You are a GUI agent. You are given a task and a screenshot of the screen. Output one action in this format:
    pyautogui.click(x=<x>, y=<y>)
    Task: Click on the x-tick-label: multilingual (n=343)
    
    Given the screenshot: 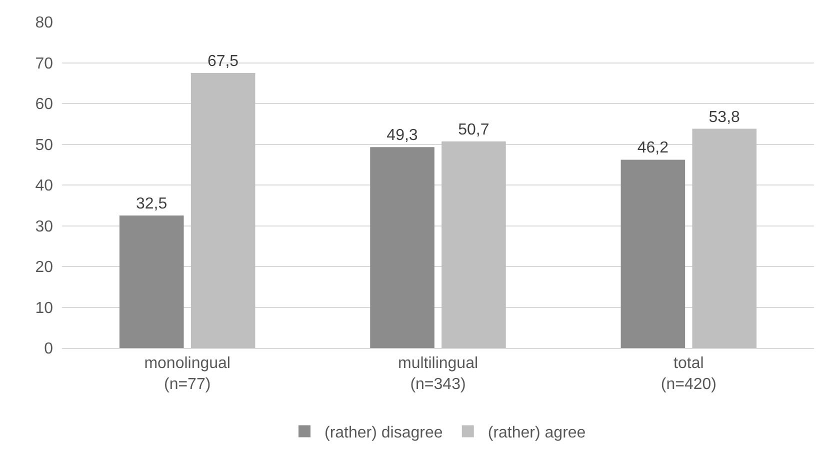 What is the action you would take?
    pyautogui.click(x=438, y=374)
    